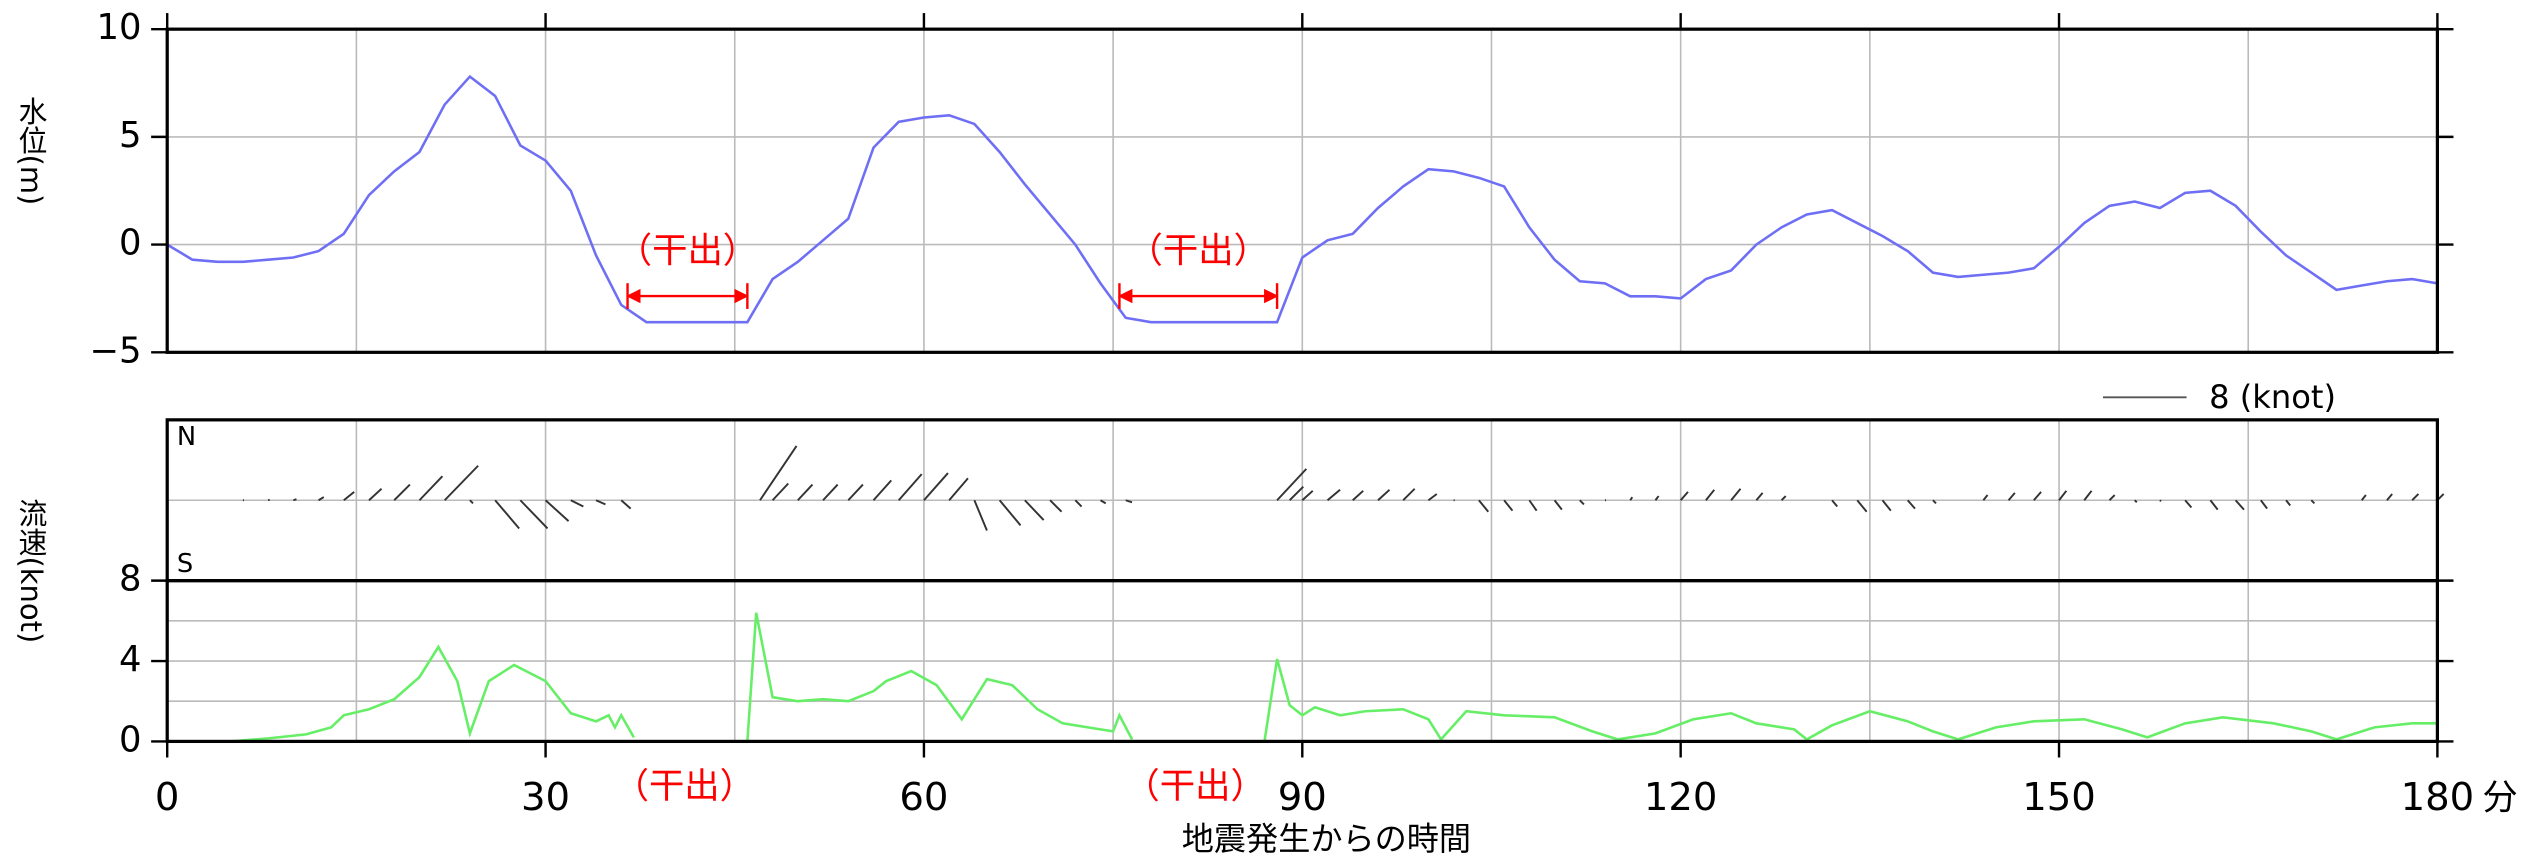 Image resolution: width=2521 pixels, height=859 pixels. I want to click on north-label: N, so click(186, 437).